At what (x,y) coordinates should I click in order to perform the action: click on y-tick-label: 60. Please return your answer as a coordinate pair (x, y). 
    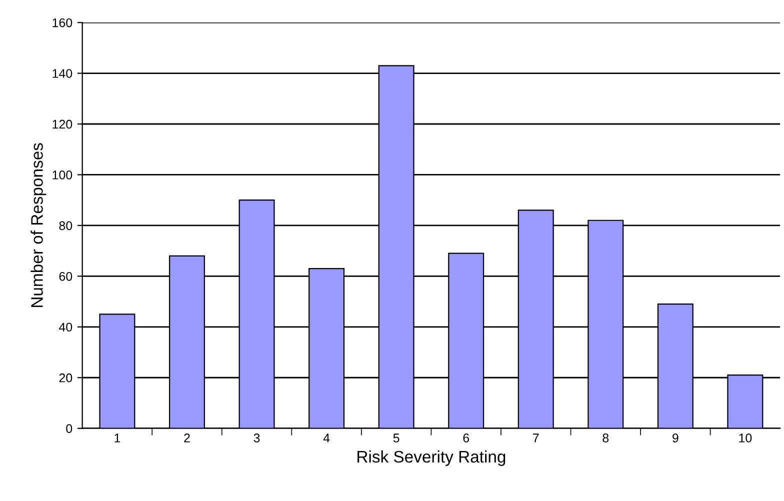
    Looking at the image, I should click on (65, 276).